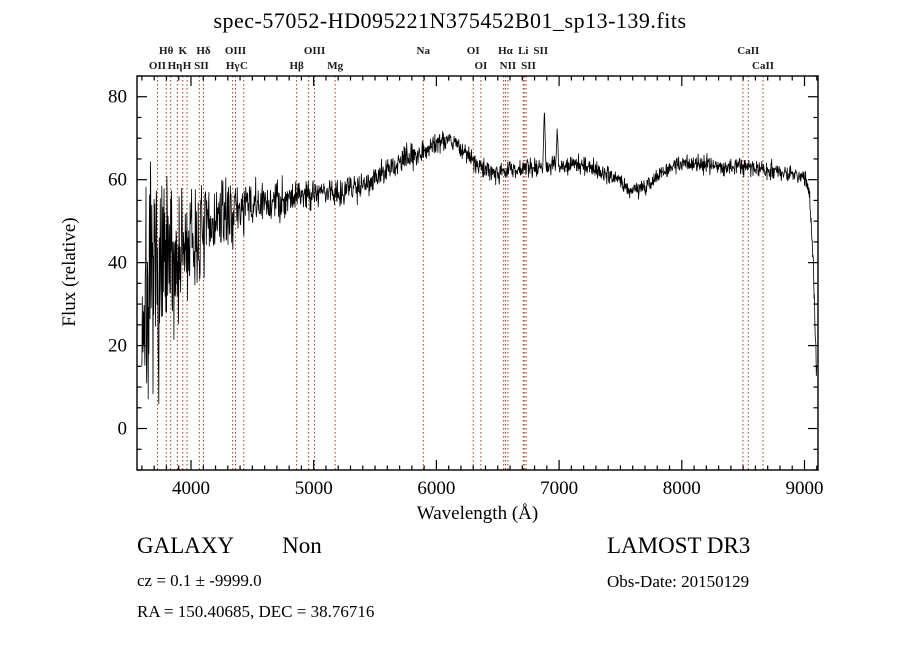 The width and height of the screenshot is (900, 649). Describe the element at coordinates (559, 488) in the screenshot. I see `x-tick-label: 7000` at that location.